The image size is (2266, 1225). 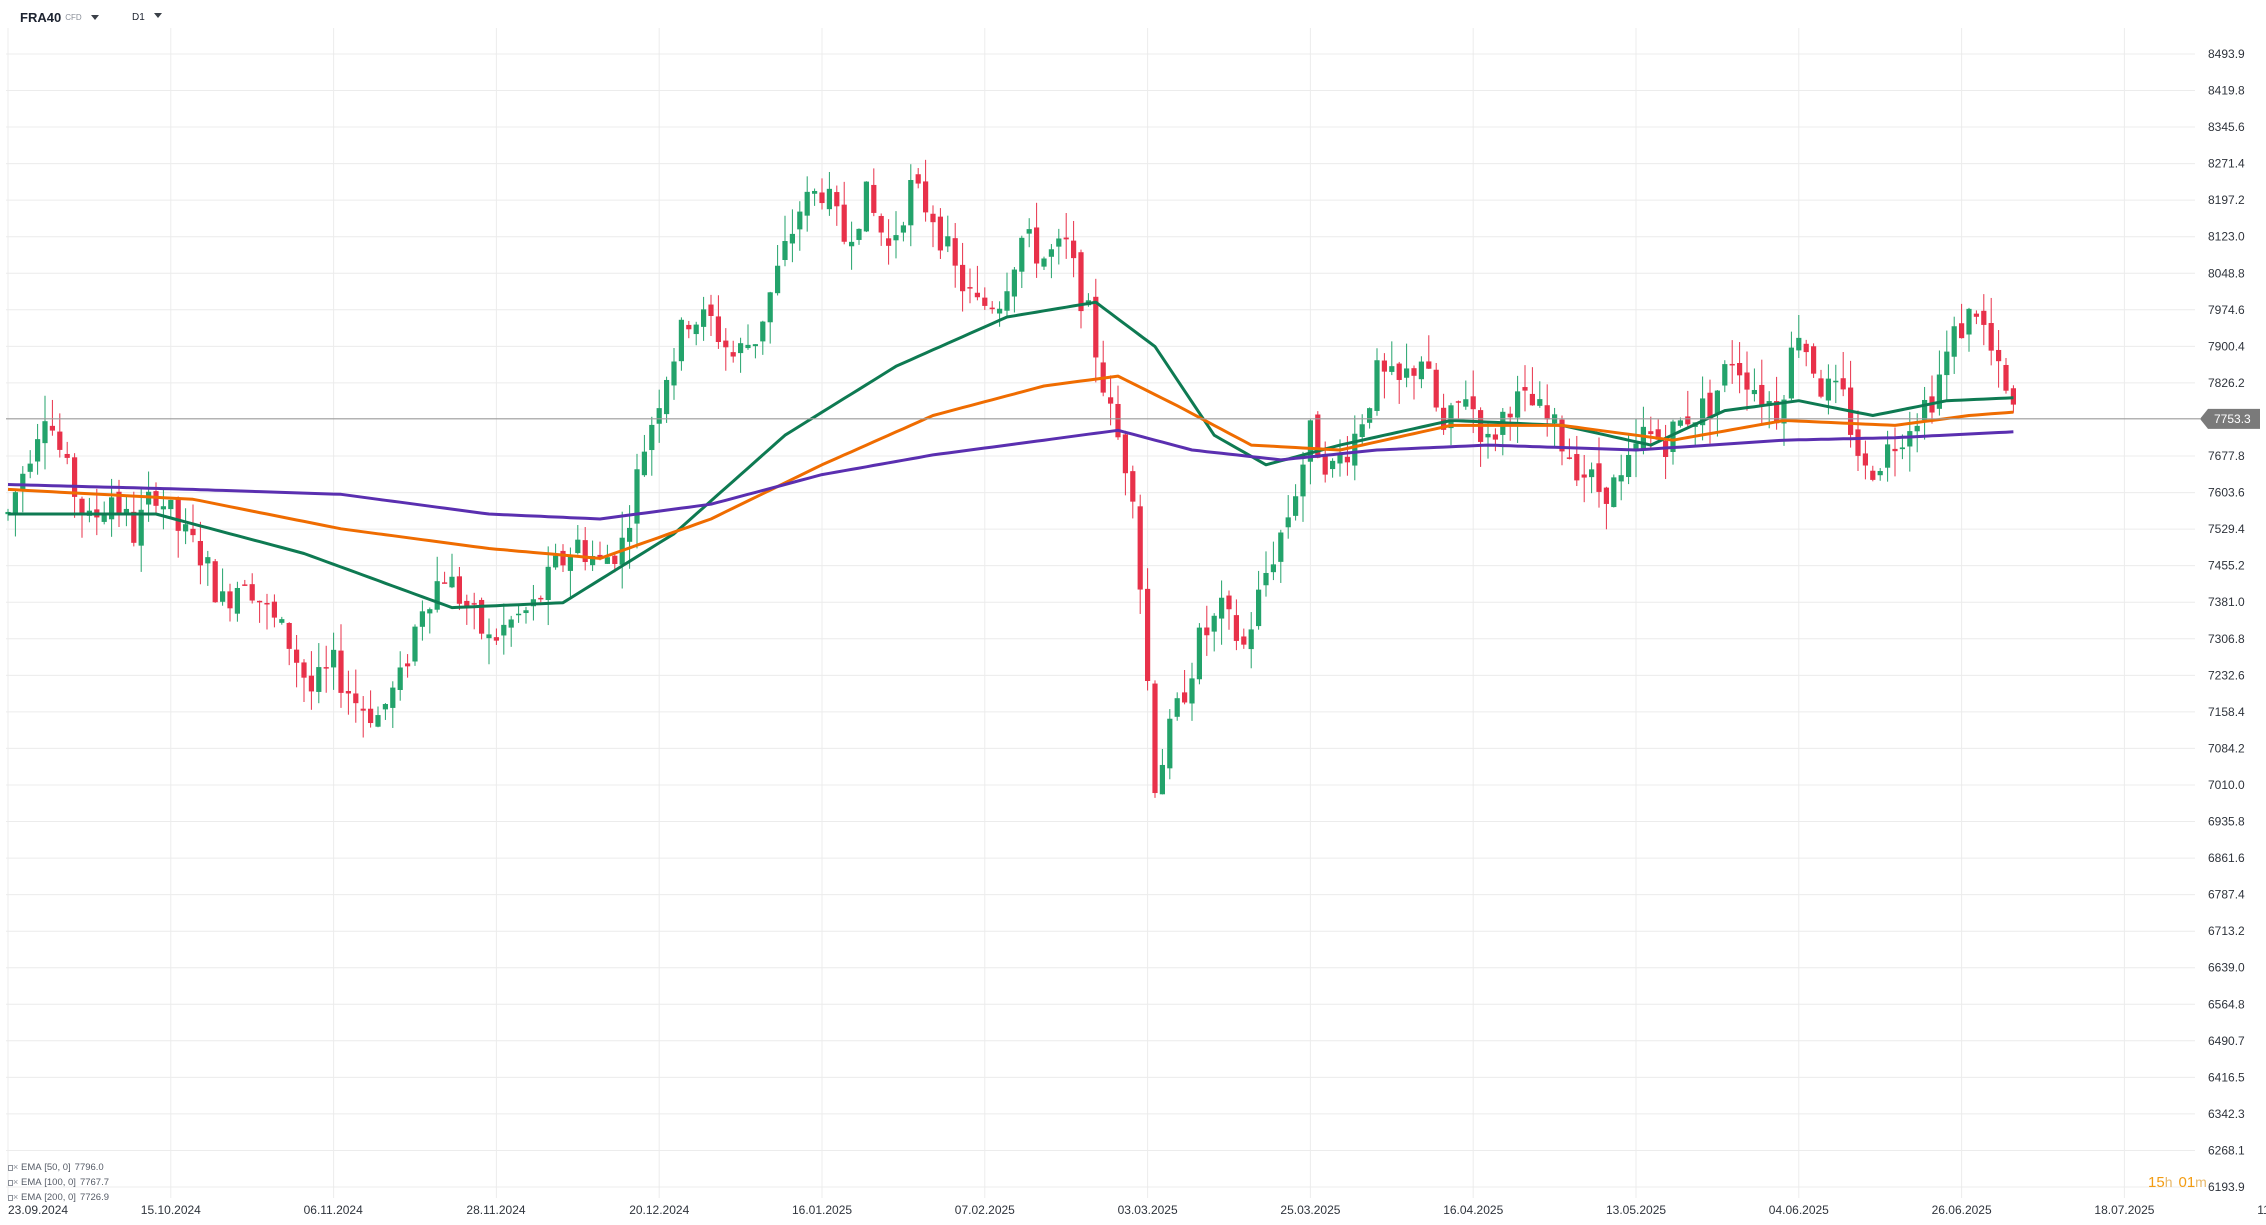 I want to click on y-tick-label: 7232.6, so click(x=2226, y=675).